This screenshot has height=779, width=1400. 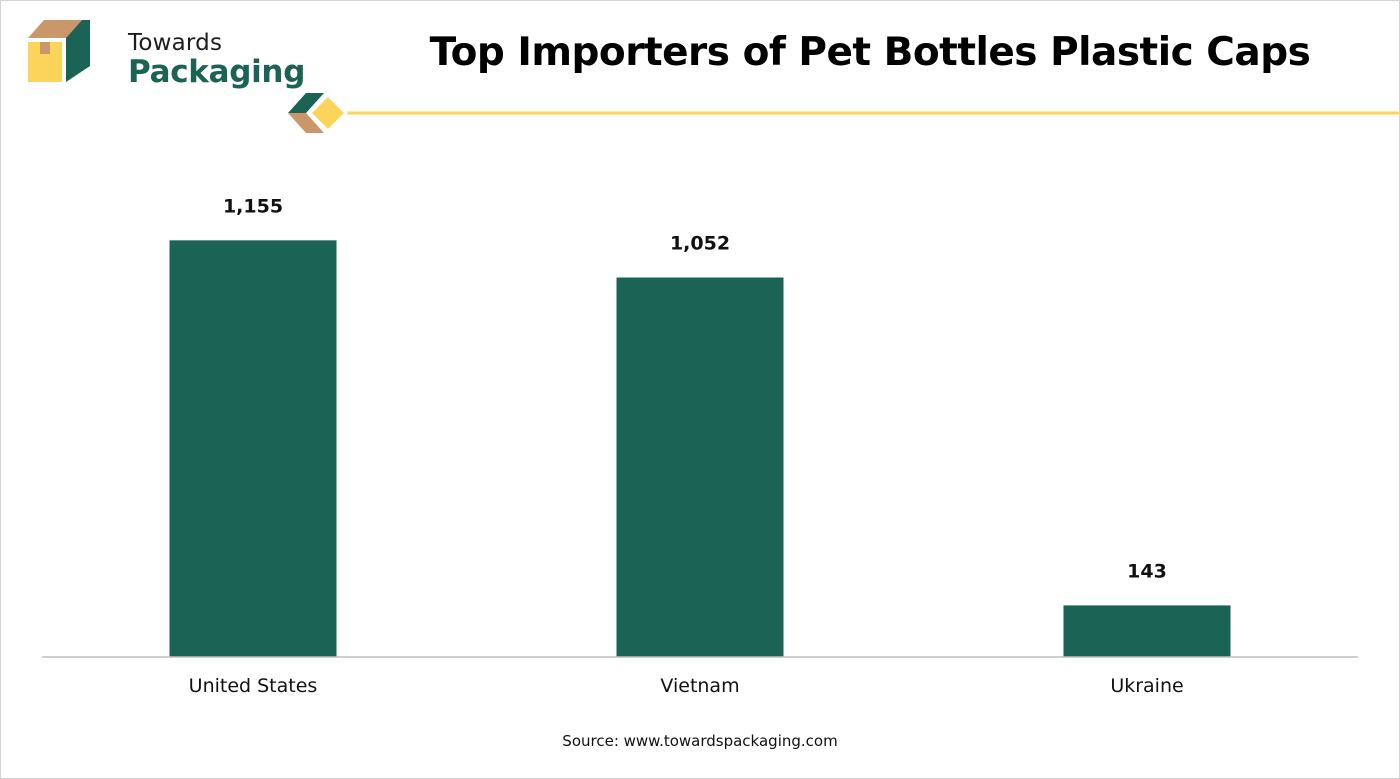 What do you see at coordinates (700, 467) in the screenshot?
I see `bar-vietnam` at bounding box center [700, 467].